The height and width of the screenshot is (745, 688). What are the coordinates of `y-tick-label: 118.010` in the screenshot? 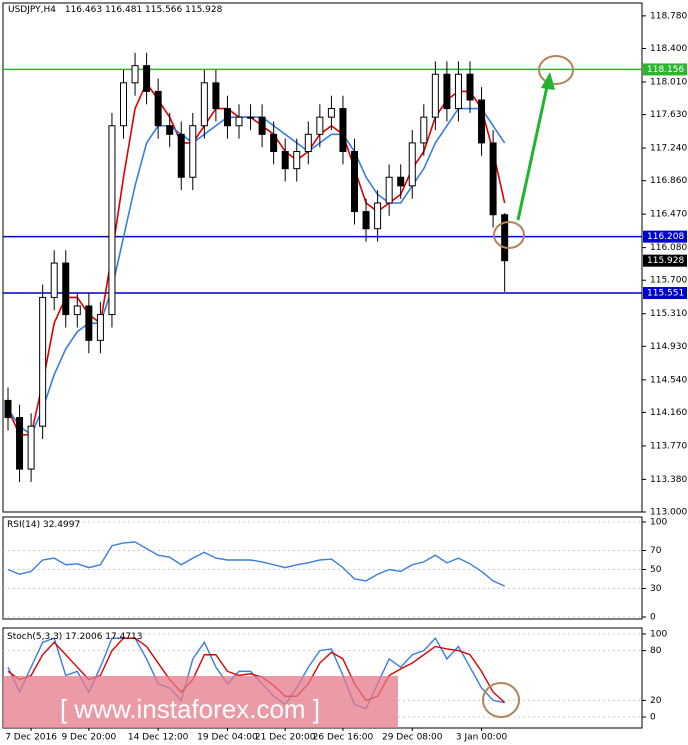 It's located at (668, 82).